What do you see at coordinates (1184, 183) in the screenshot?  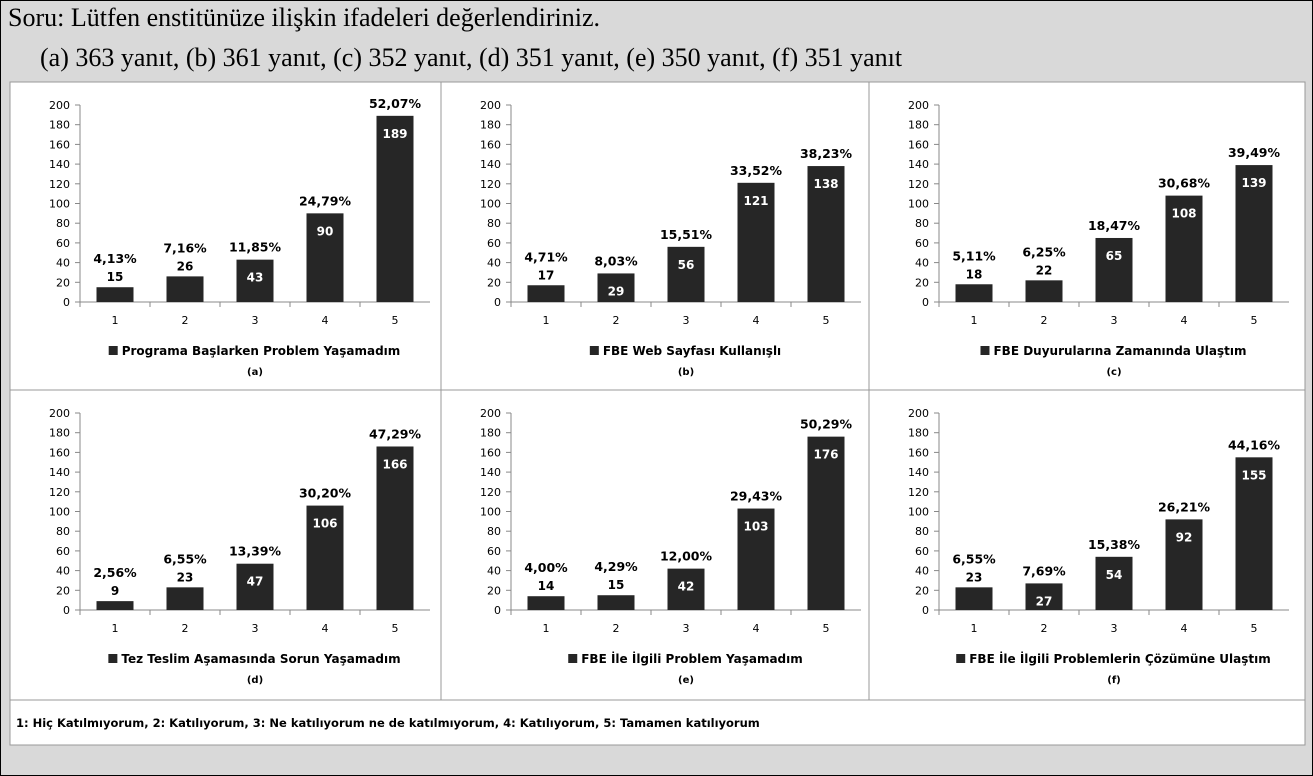 I see `percent-label: 30,68%` at bounding box center [1184, 183].